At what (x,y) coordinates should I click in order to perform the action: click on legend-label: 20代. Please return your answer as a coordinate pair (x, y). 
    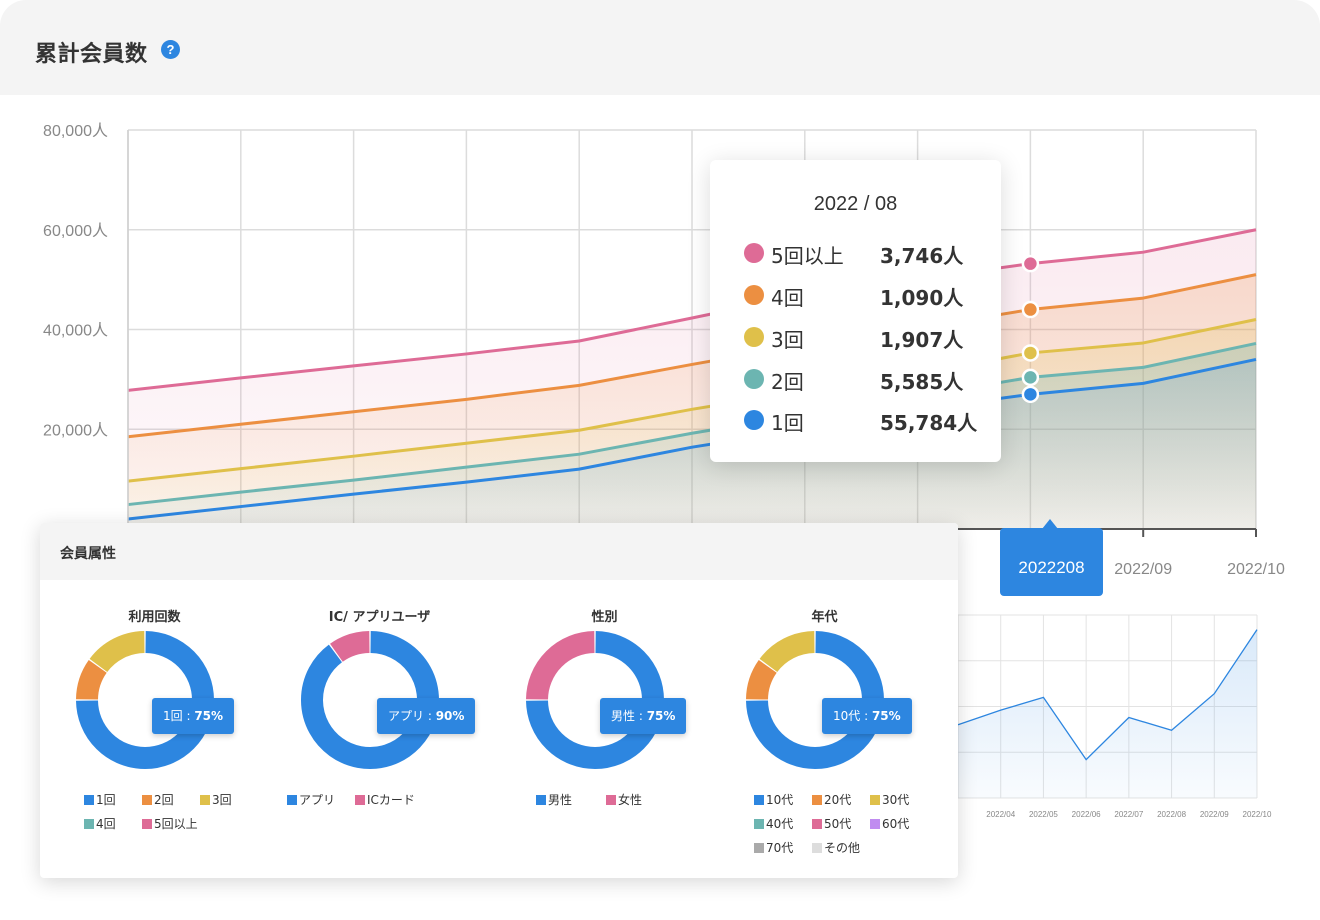
    Looking at the image, I should click on (838, 800).